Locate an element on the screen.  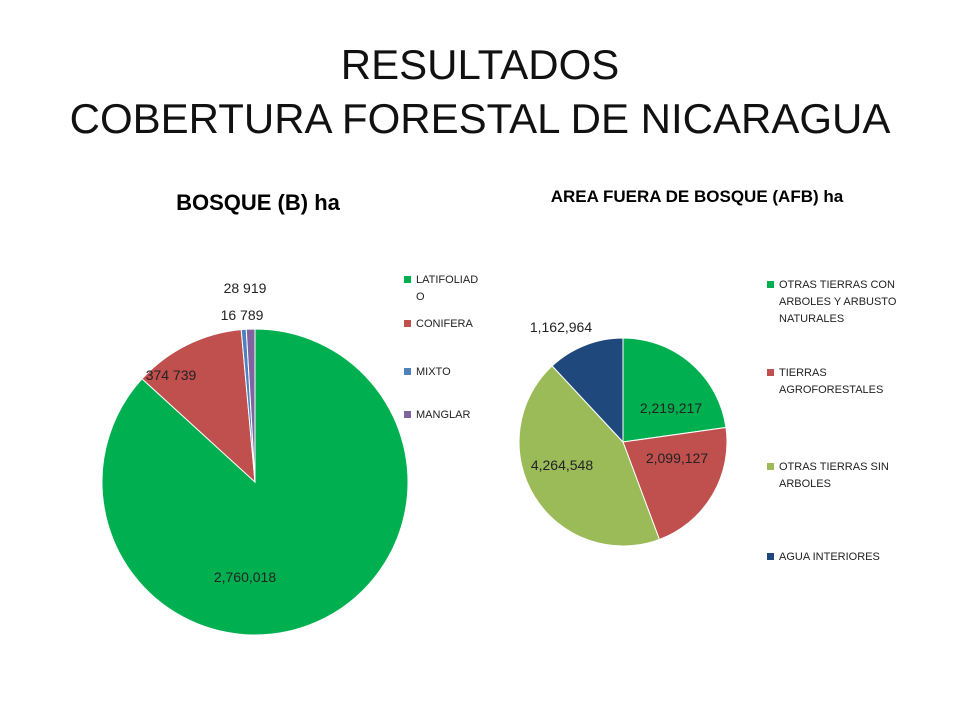
chart-2-data-label-3: 4,264,548 is located at coordinates (562, 465).